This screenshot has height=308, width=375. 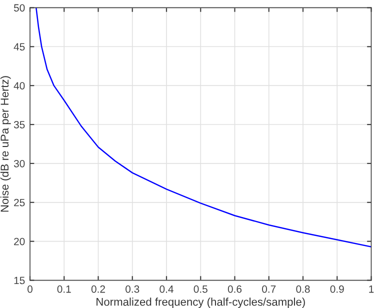 I want to click on x-tick-label: 1, so click(x=371, y=289).